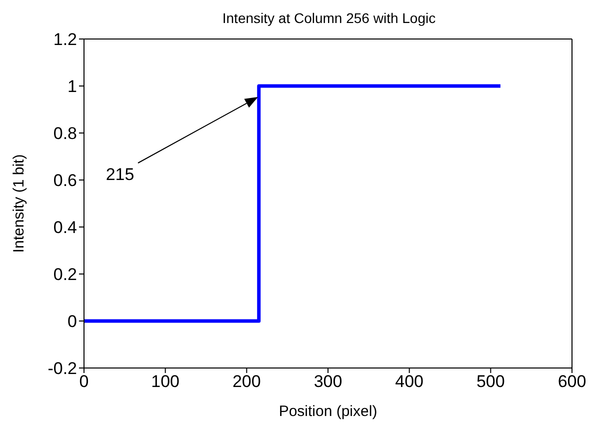 This screenshot has height=434, width=606. Describe the element at coordinates (409, 382) in the screenshot. I see `x-tick-label: 400` at that location.